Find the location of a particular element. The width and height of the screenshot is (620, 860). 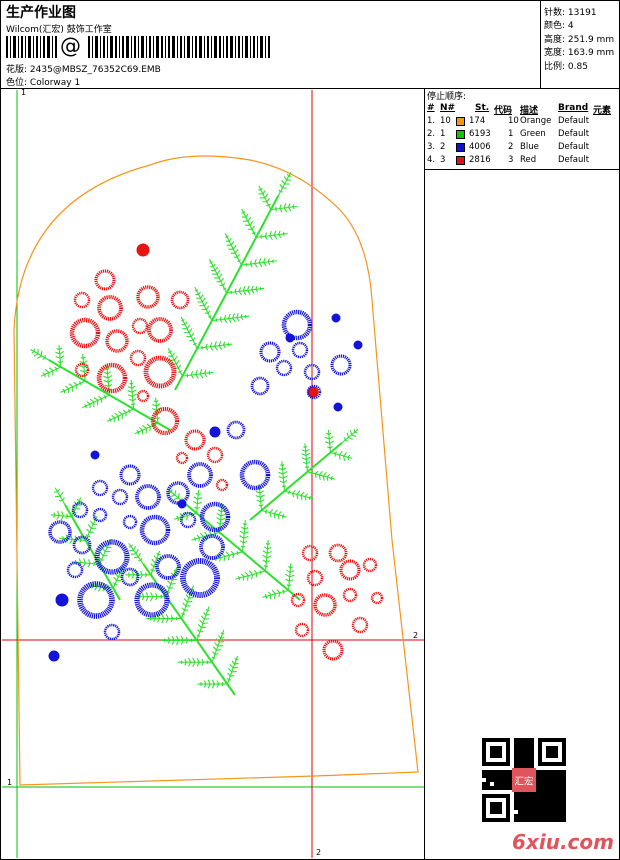

seq-row-stitches: 2816 is located at coordinates (480, 160).